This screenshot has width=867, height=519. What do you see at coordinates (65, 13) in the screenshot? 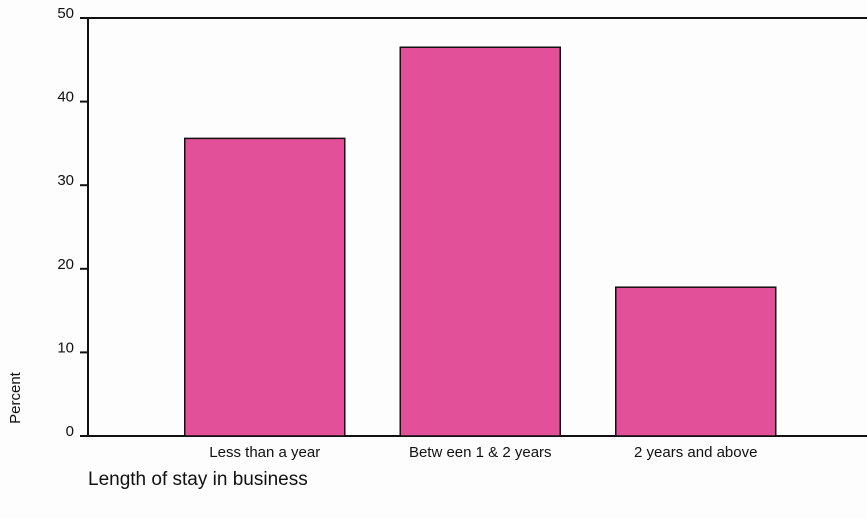
I see `y-tick-label: 50` at bounding box center [65, 13].